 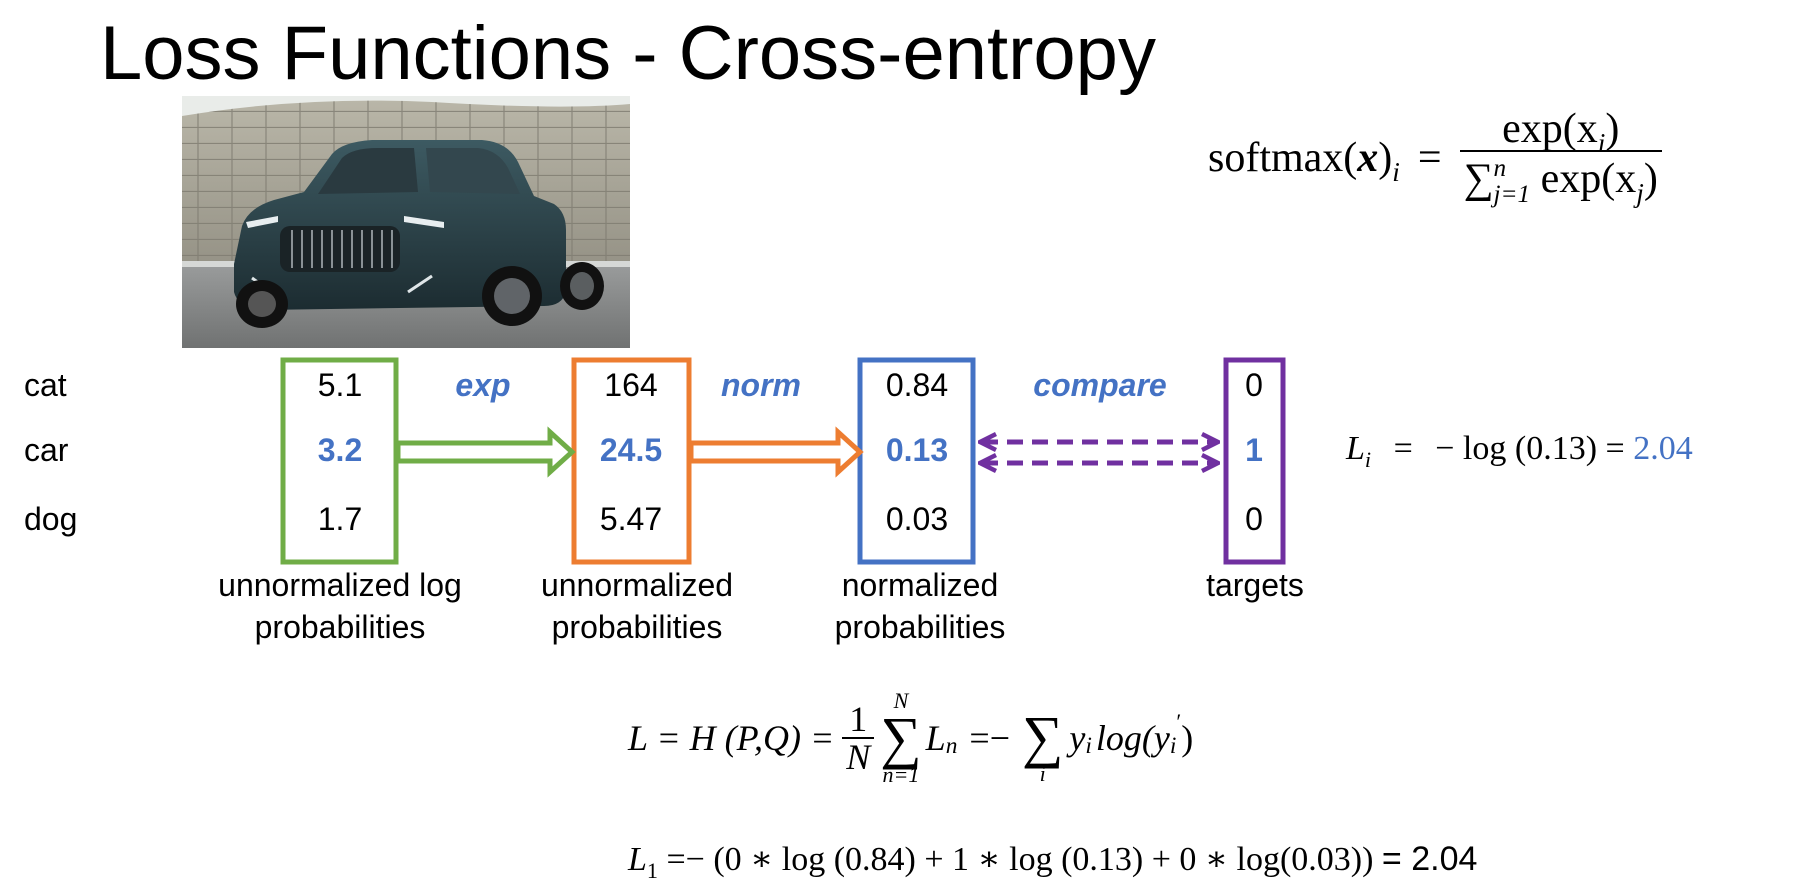 What do you see at coordinates (340, 519) in the screenshot?
I see `logit-dog: 1.7` at bounding box center [340, 519].